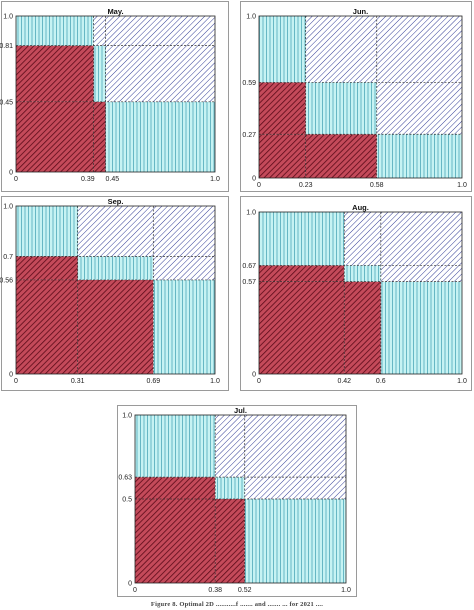  I want to click on zone-aug-c2-r0-cyan, so click(421, 327).